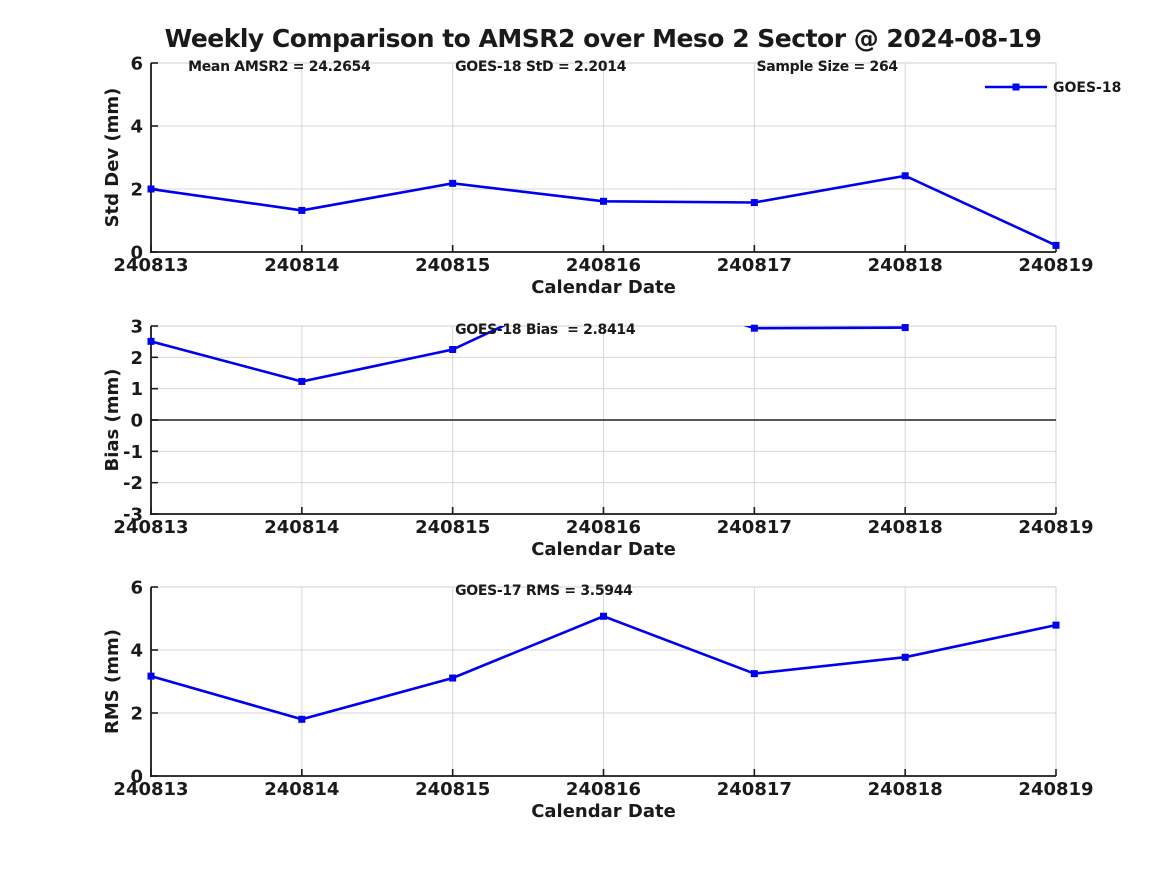 The height and width of the screenshot is (875, 1167). I want to click on annotation-text: Mean AMSR2 = 24.2654, so click(279, 67).